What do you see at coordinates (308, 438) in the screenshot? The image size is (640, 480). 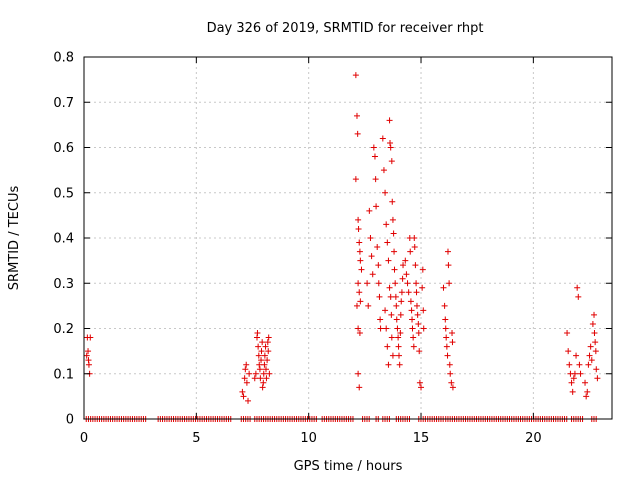 I see `x-tick-label: 10` at bounding box center [308, 438].